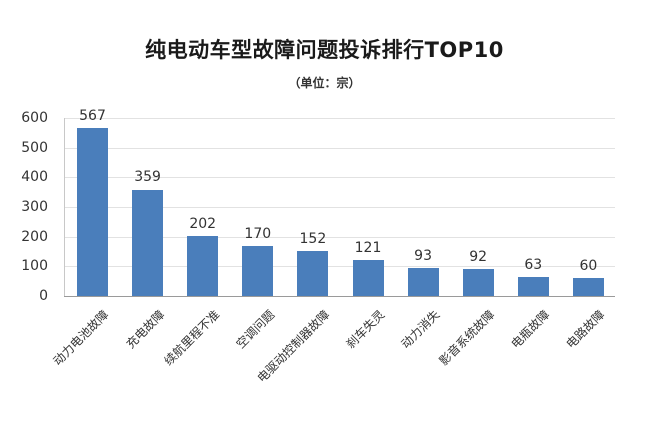  What do you see at coordinates (324, 50) in the screenshot?
I see `chart-title: 纯电动车型故障问题投诉排行TOP10` at bounding box center [324, 50].